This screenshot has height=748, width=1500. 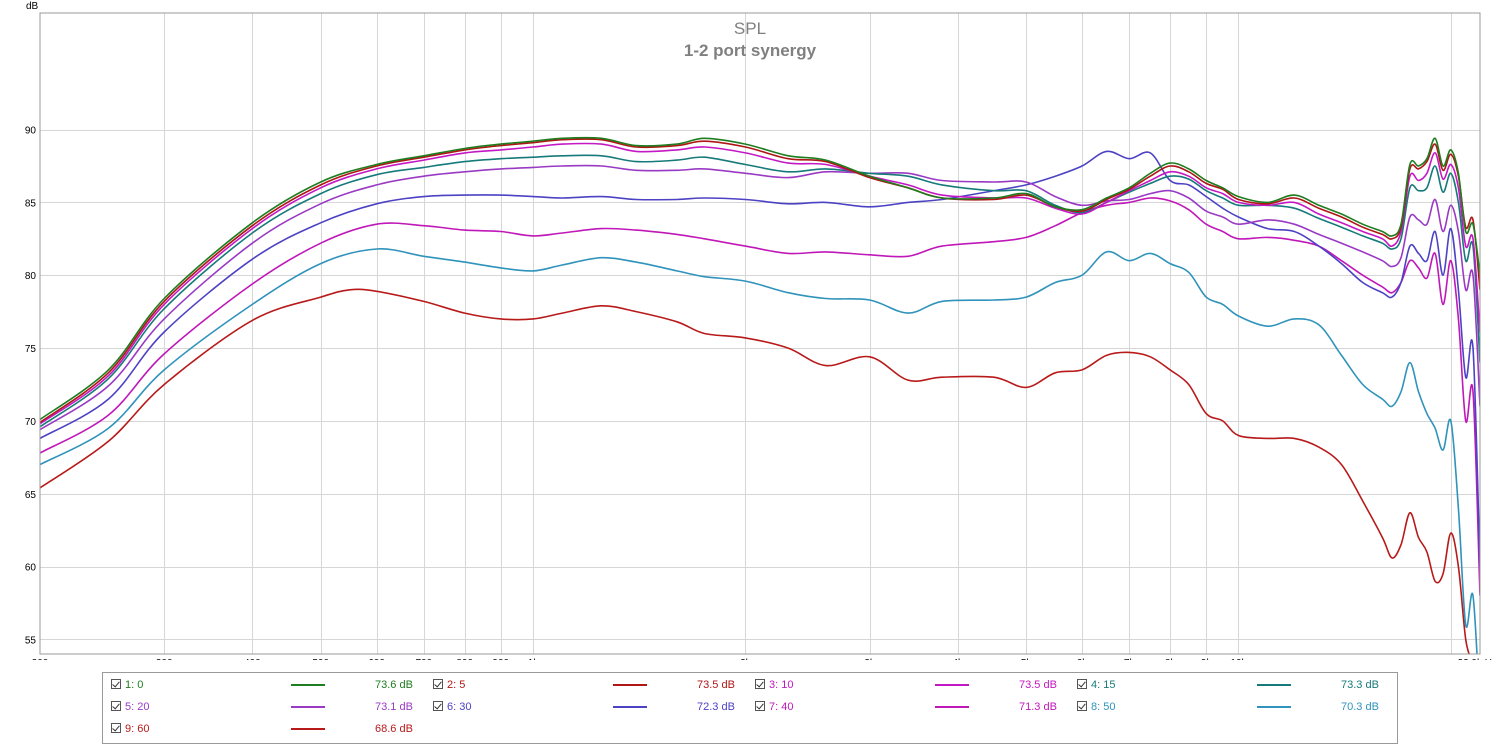 I want to click on legend-item: 4: 15 73.3 dB, so click(x=1232, y=685).